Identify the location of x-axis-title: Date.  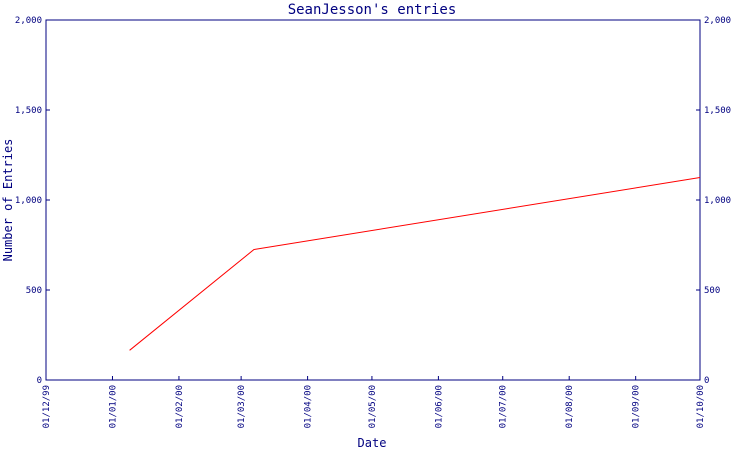
(372, 443).